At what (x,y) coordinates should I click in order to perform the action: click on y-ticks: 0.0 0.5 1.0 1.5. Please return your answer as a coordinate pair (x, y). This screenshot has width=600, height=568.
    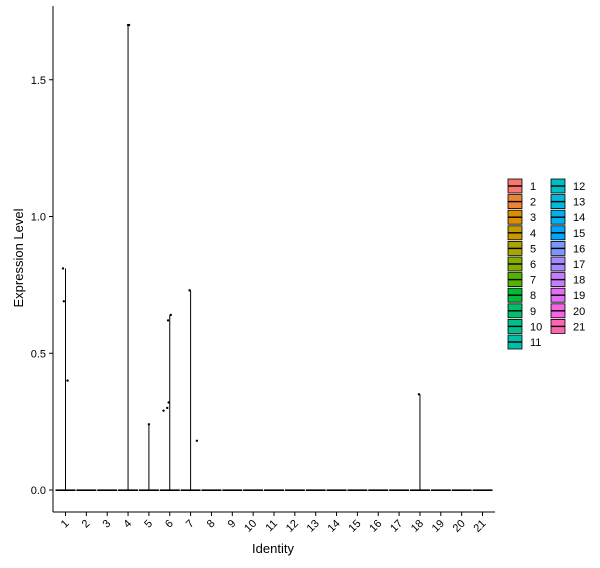
    Looking at the image, I should click on (42, 286).